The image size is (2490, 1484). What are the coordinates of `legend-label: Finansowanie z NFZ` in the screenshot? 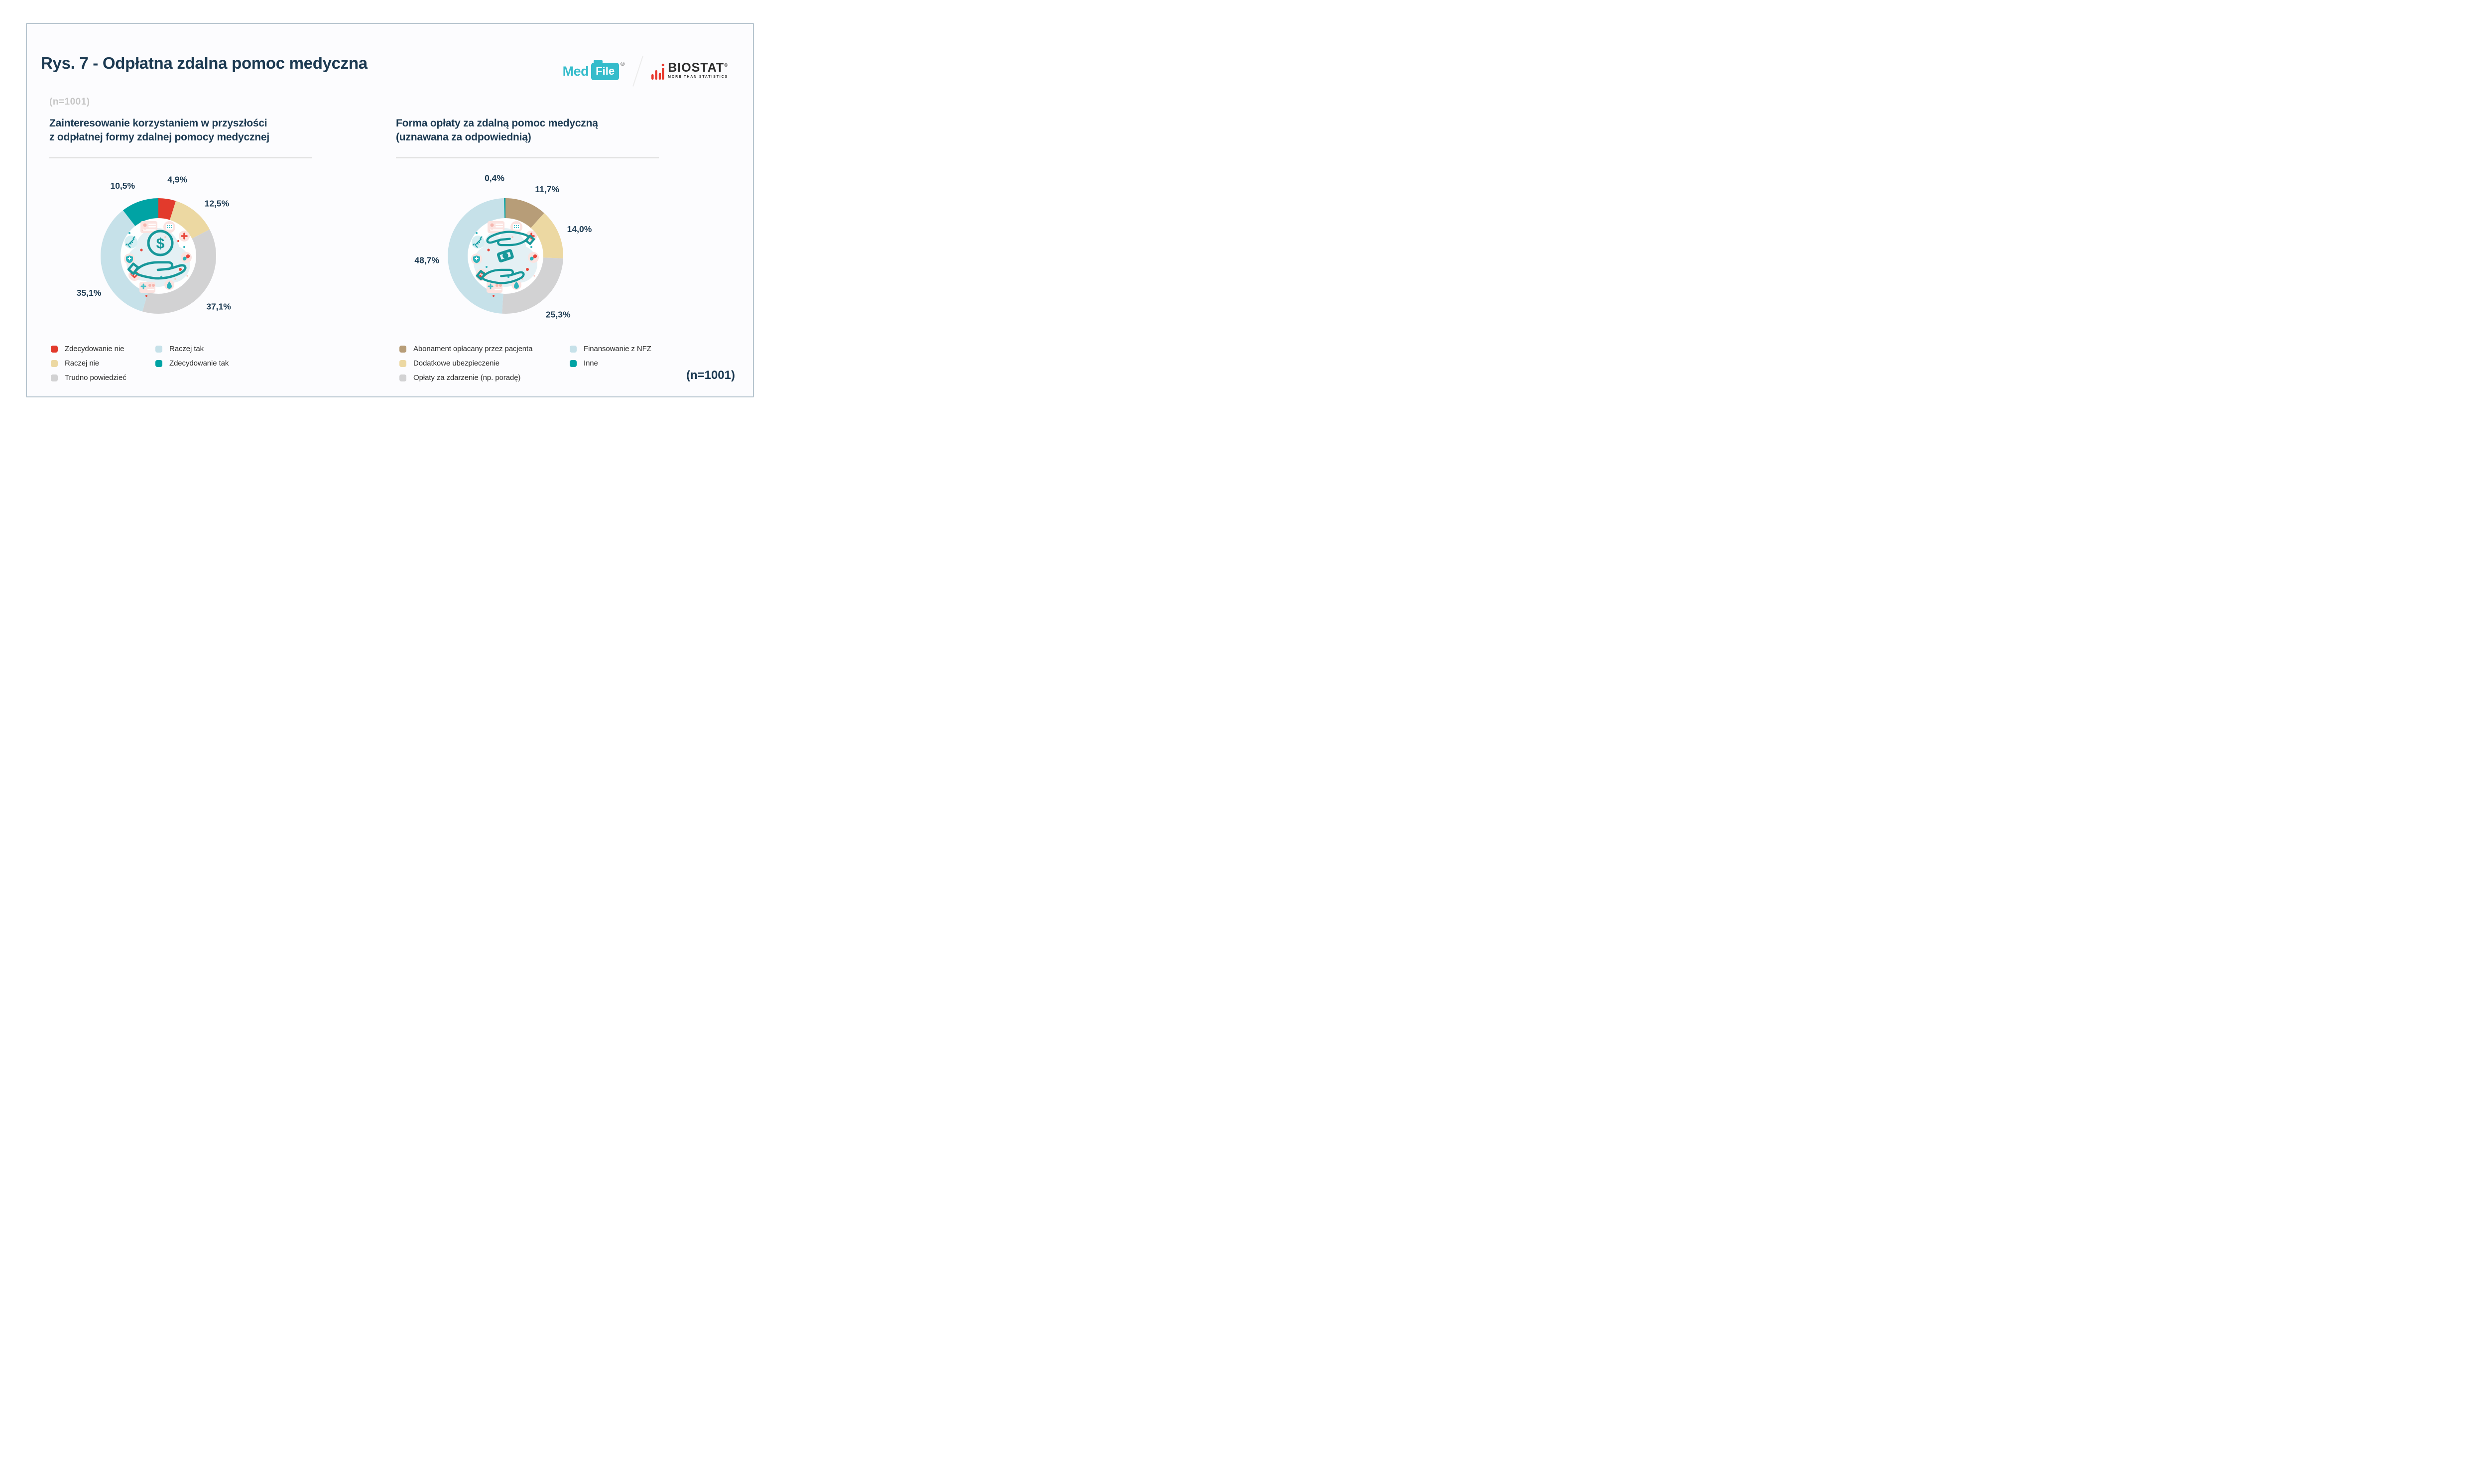 It's located at (617, 349).